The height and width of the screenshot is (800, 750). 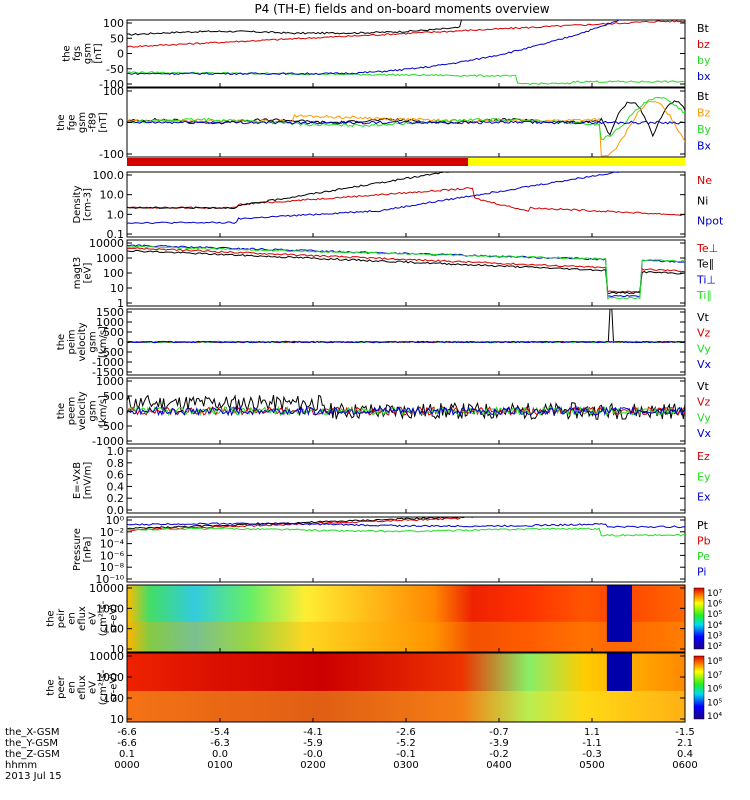 I want to click on y-tick-label: 100.0, so click(x=109, y=175).